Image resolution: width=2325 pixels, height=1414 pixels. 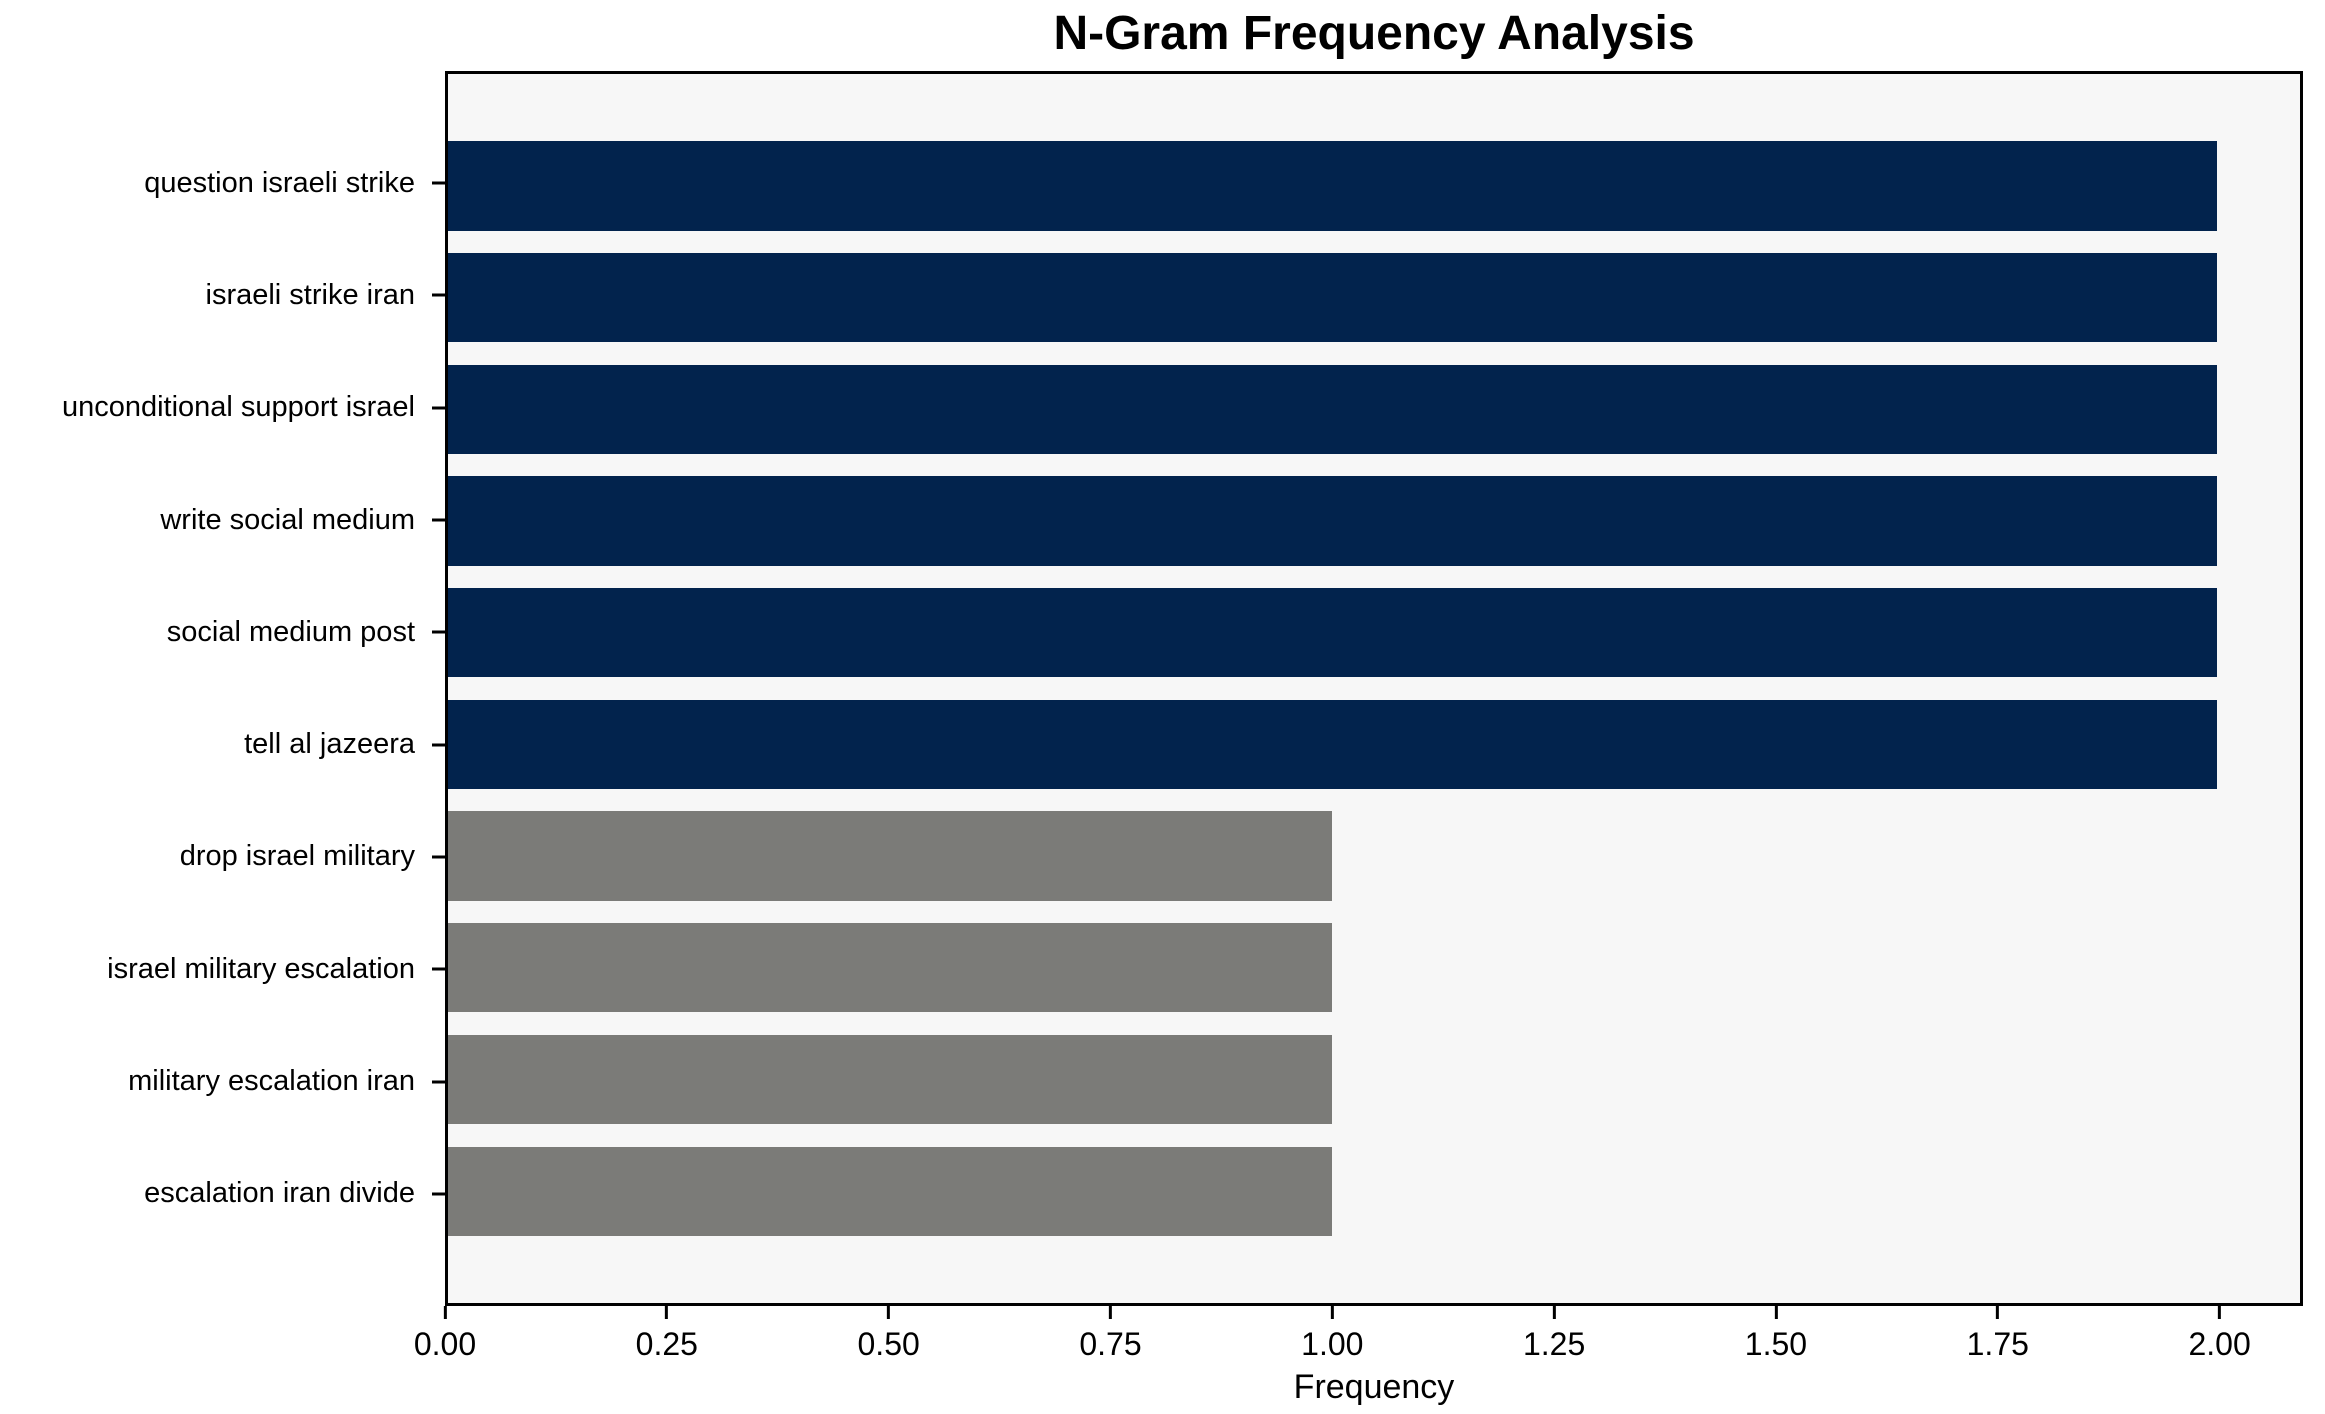 What do you see at coordinates (1332, 409) in the screenshot?
I see `bar-unconditional-support-israel` at bounding box center [1332, 409].